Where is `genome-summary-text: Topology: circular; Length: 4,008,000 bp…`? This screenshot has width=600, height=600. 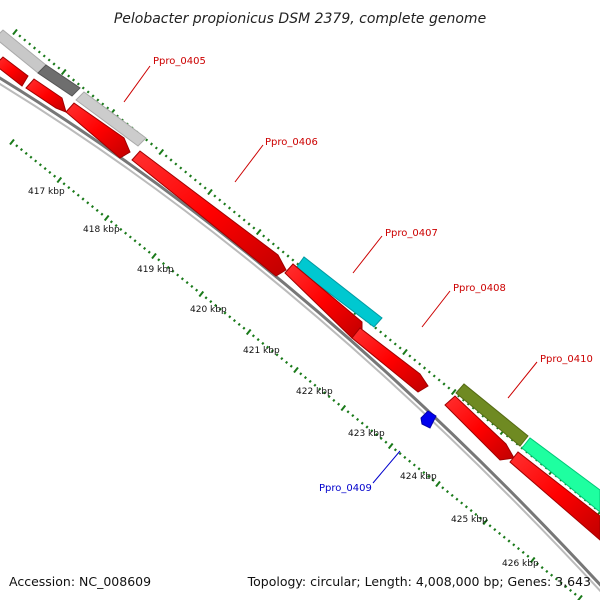
genome-summary-text: Topology: circular; Length: 4,008,000 bp… is located at coordinates (419, 581).